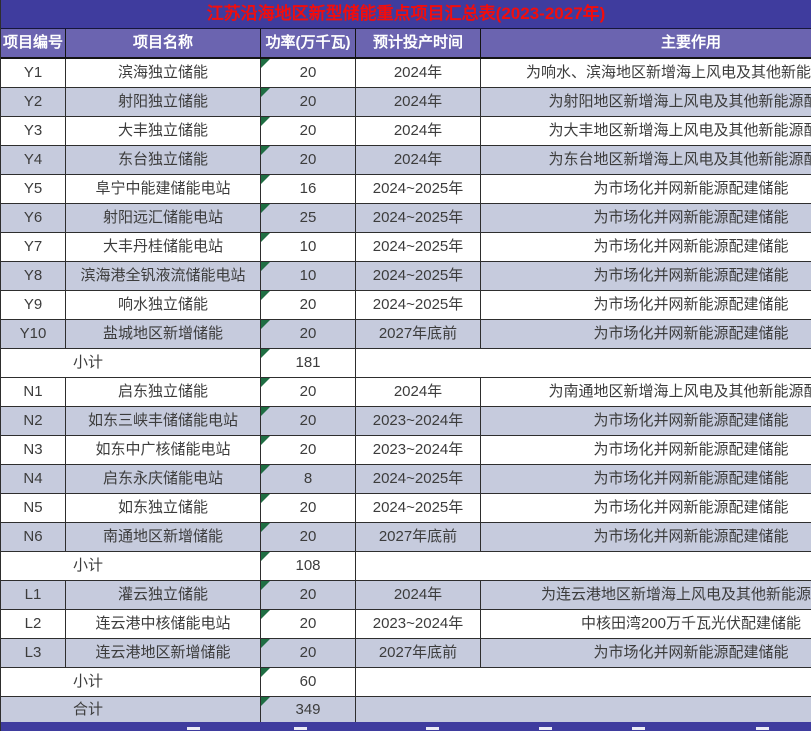  I want to click on project-name-cell: 连云港地区新增储能, so click(163, 653).